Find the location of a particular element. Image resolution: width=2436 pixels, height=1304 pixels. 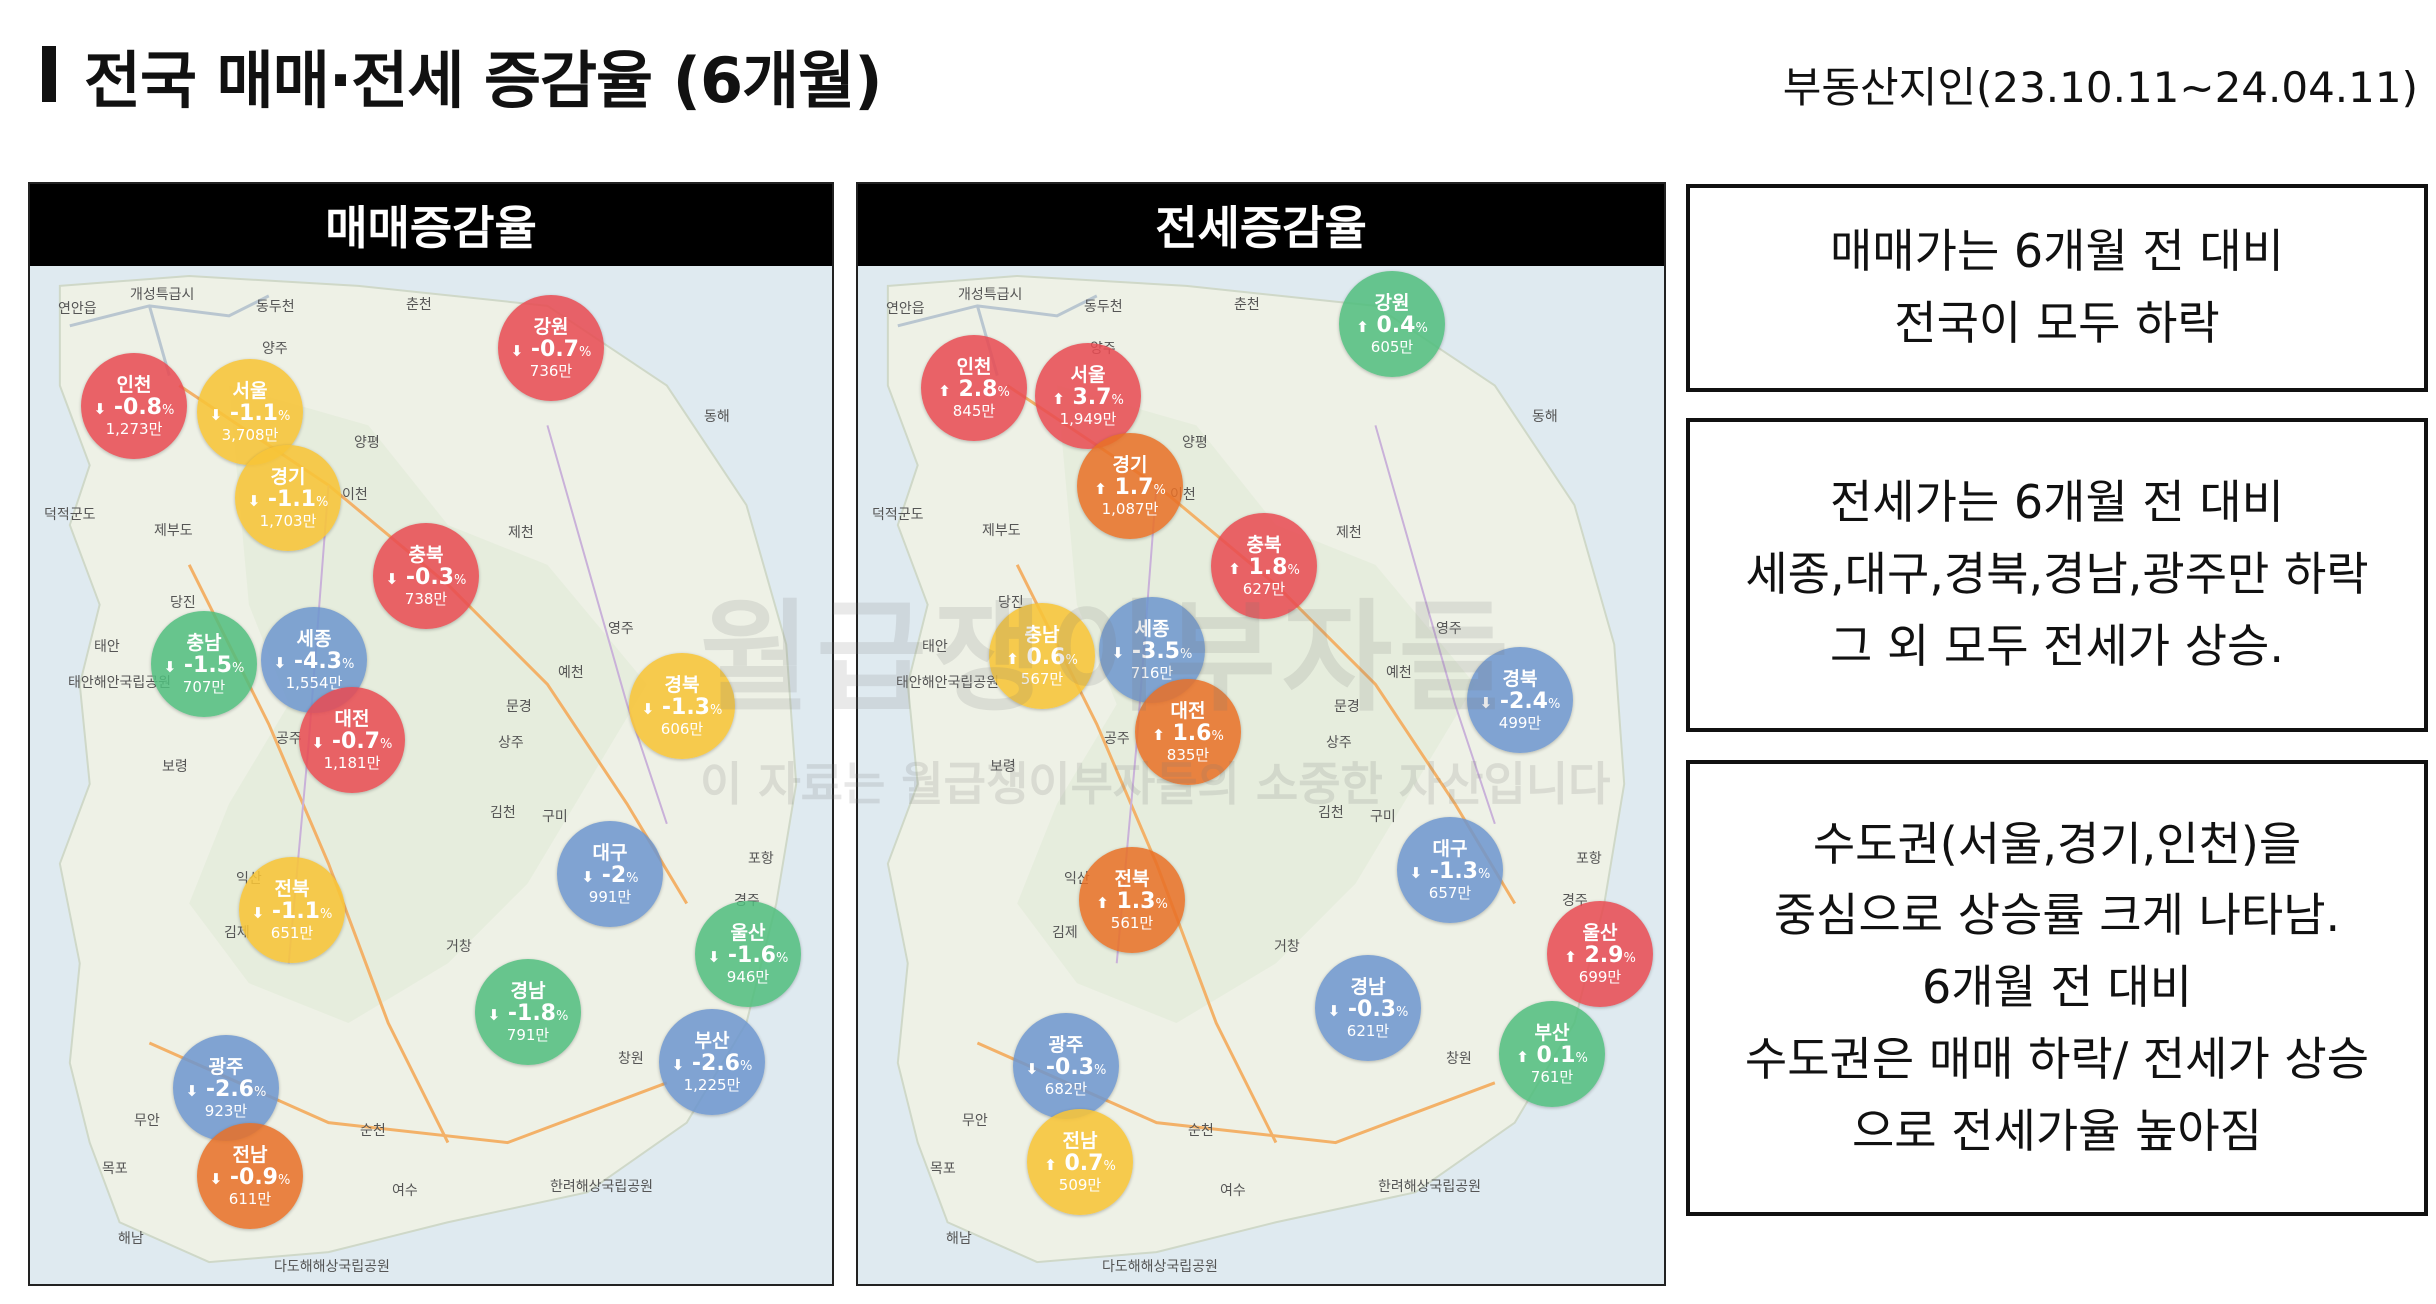

place-label: 김제 is located at coordinates (1065, 933).